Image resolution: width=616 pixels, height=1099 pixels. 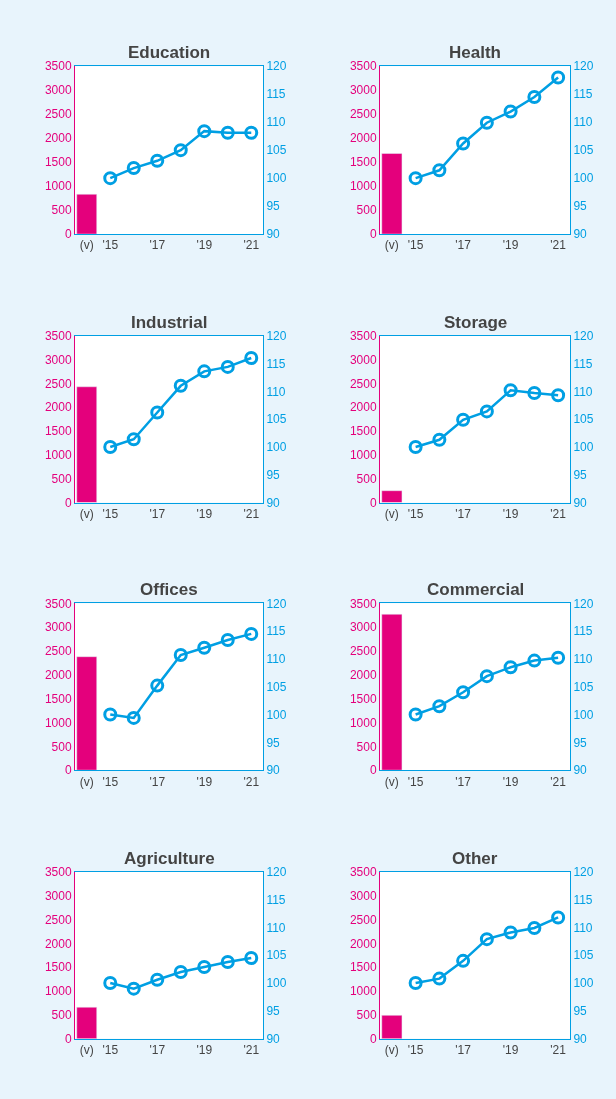 I want to click on chart-title: Commercial, so click(x=476, y=589).